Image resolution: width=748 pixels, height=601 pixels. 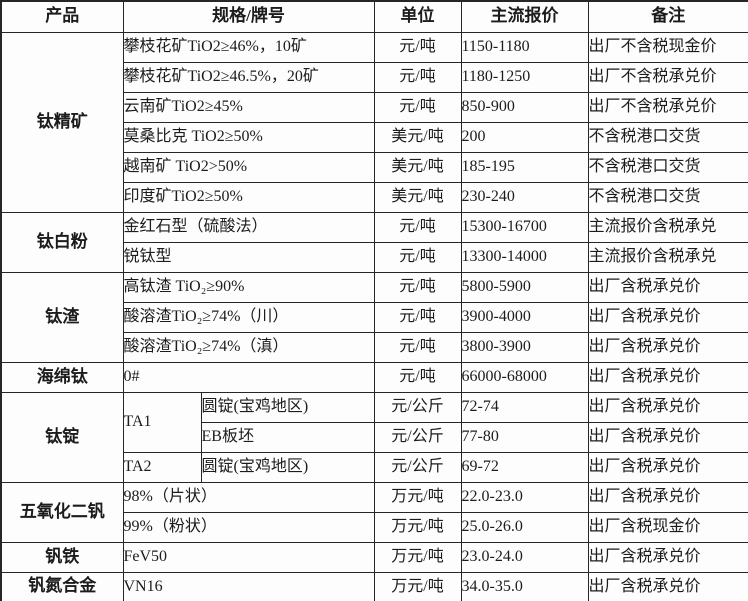 I want to click on table-row: 攀枝花矿TiO2≥46.5%，20矿 元/吨 1180-1250 出厂不含税承兑价, so click(x=374, y=77).